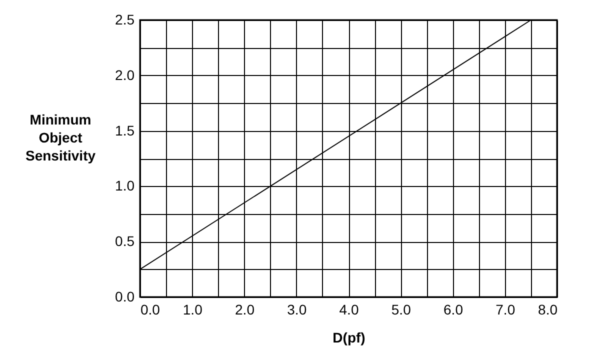 Image resolution: width=600 pixels, height=362 pixels. I want to click on y-tick-label: 0.0, so click(125, 296).